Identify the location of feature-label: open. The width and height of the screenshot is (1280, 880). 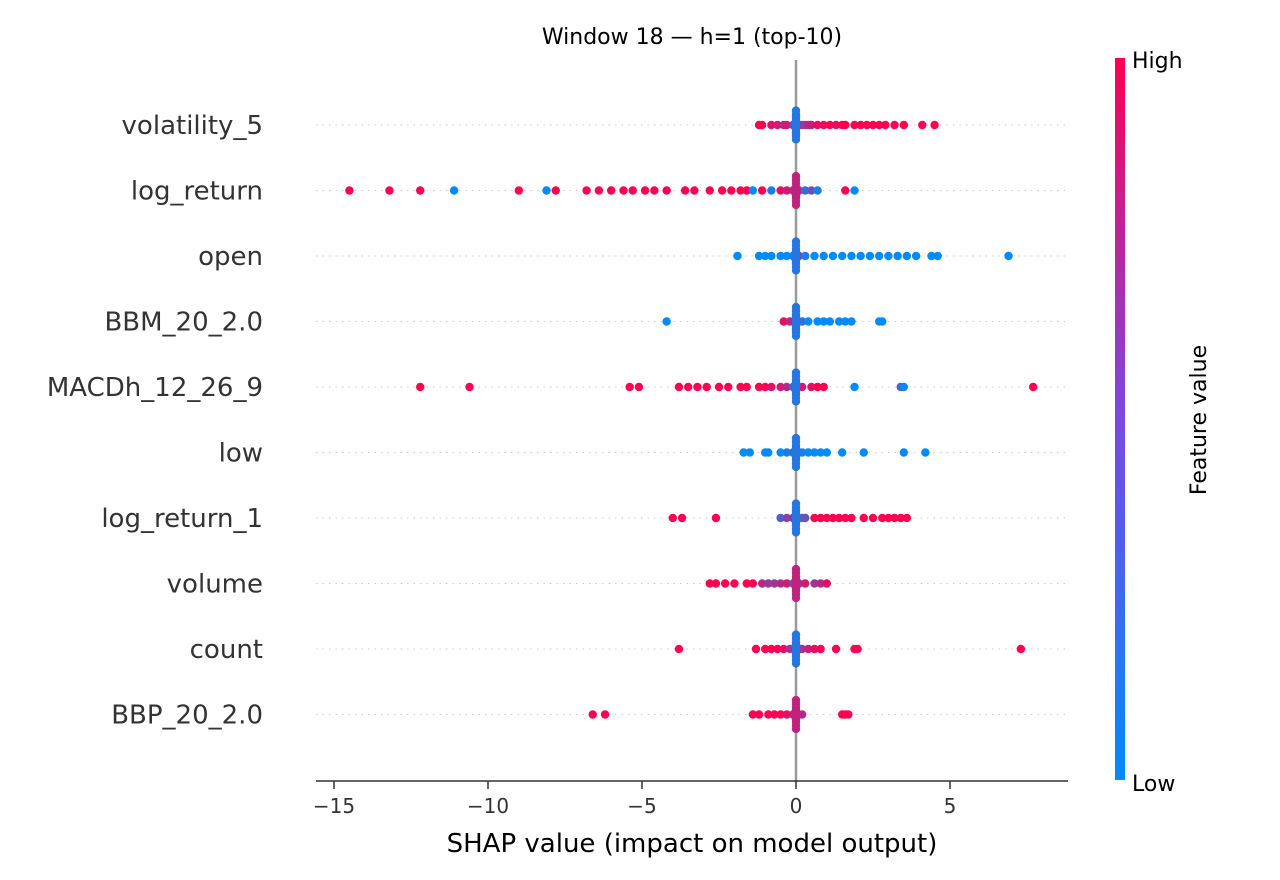
(230, 257).